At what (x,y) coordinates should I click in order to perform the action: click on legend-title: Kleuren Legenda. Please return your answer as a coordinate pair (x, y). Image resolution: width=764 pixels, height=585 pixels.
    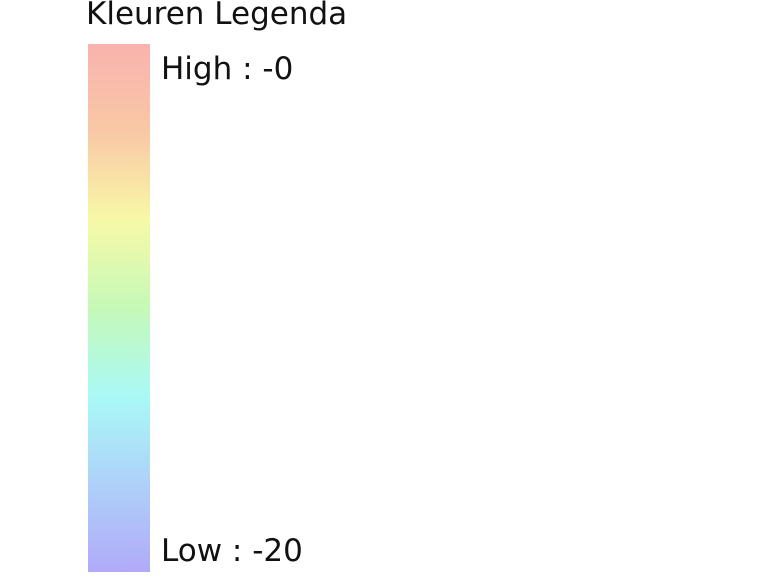
    Looking at the image, I should click on (217, 16).